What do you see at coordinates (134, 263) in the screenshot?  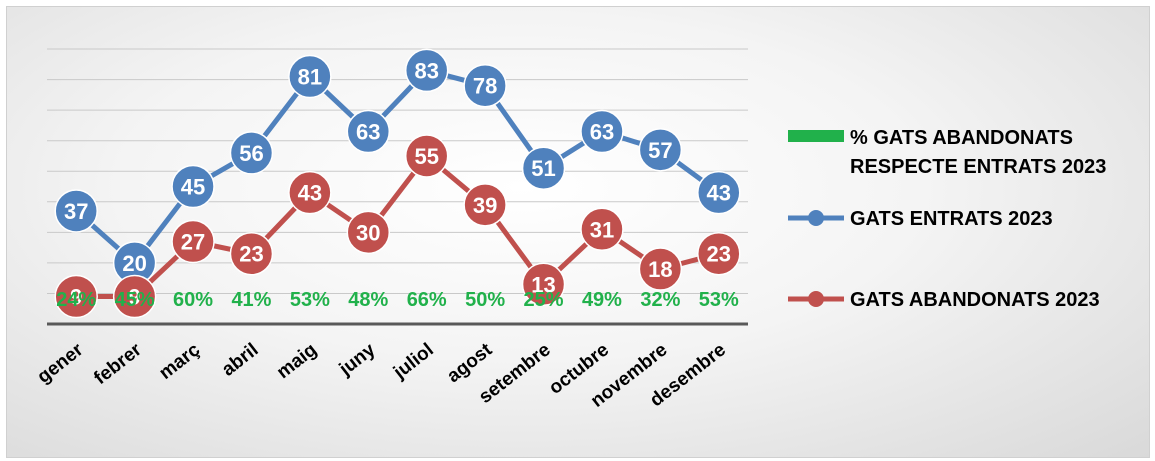 I see `data-label: 20` at bounding box center [134, 263].